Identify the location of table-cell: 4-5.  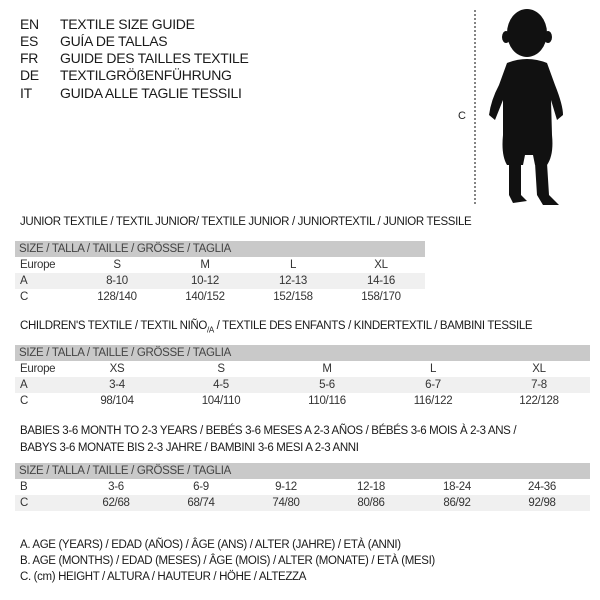
(221, 385).